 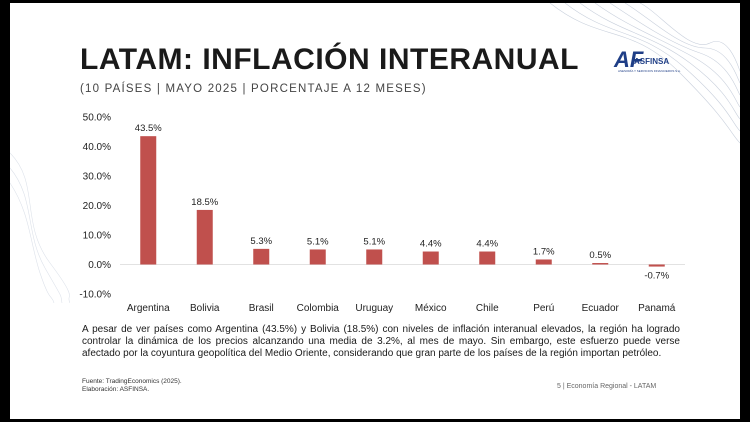 I want to click on page-title: LATAM: INFLACIÓN INTERANUAL, so click(x=329, y=59).